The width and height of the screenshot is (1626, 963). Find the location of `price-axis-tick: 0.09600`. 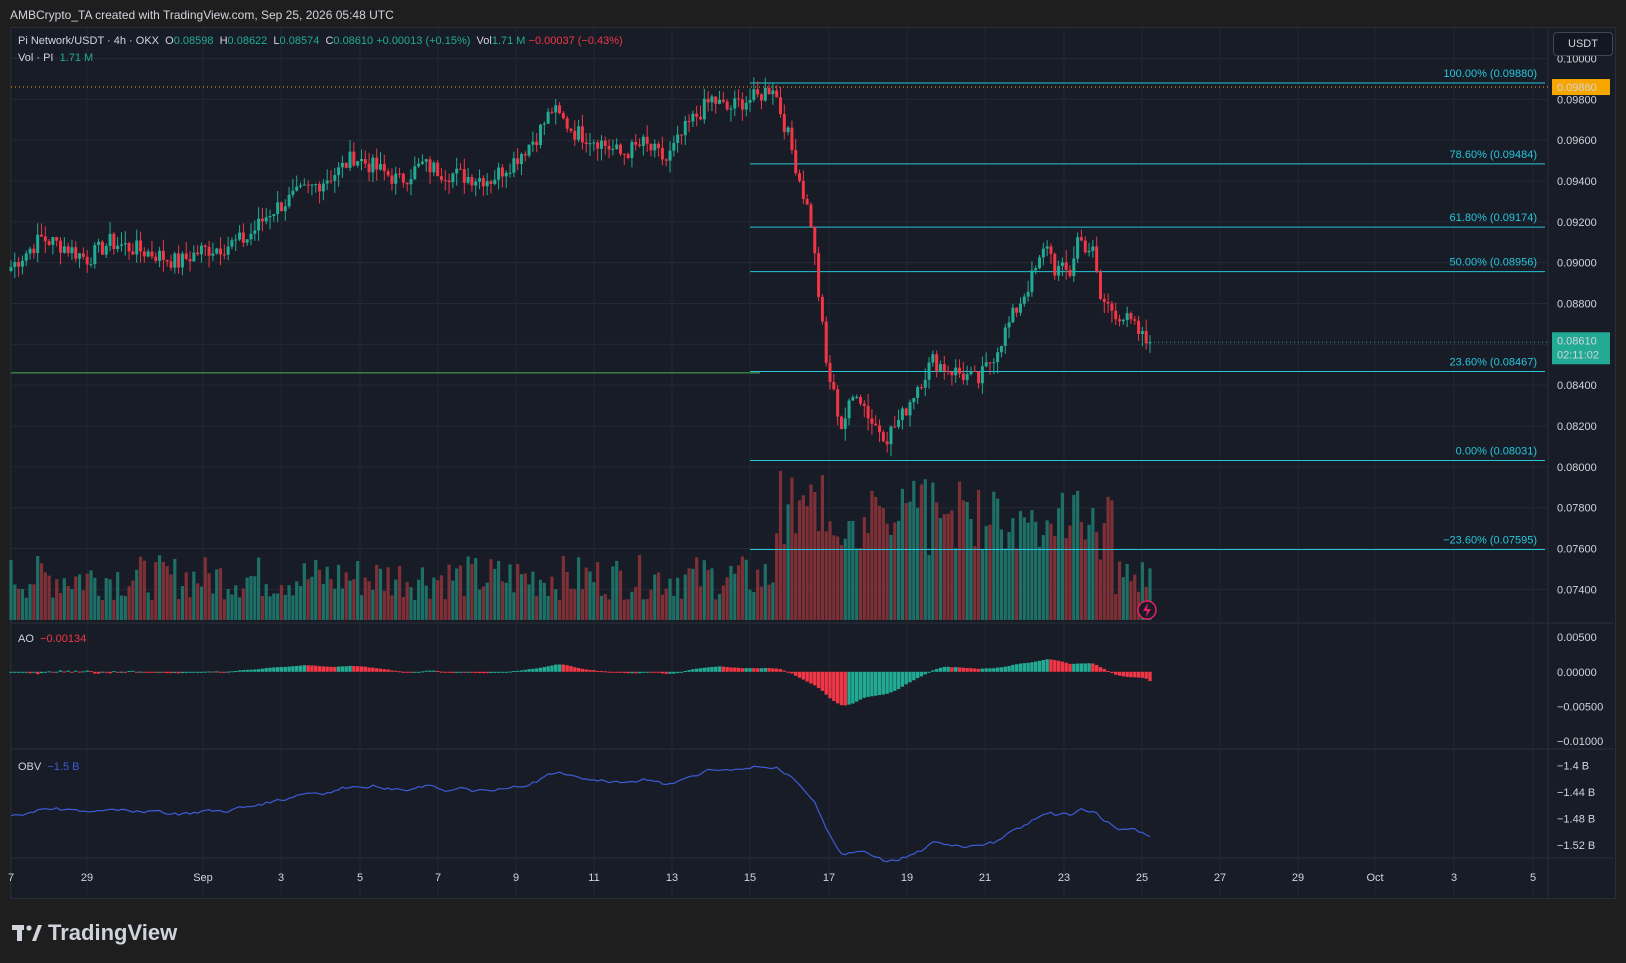

price-axis-tick: 0.09600 is located at coordinates (1577, 141).